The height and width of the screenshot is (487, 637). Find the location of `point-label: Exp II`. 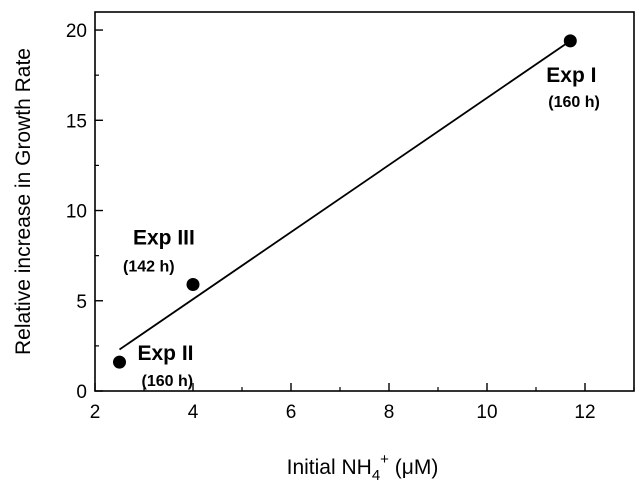

point-label: Exp II is located at coordinates (166, 353).